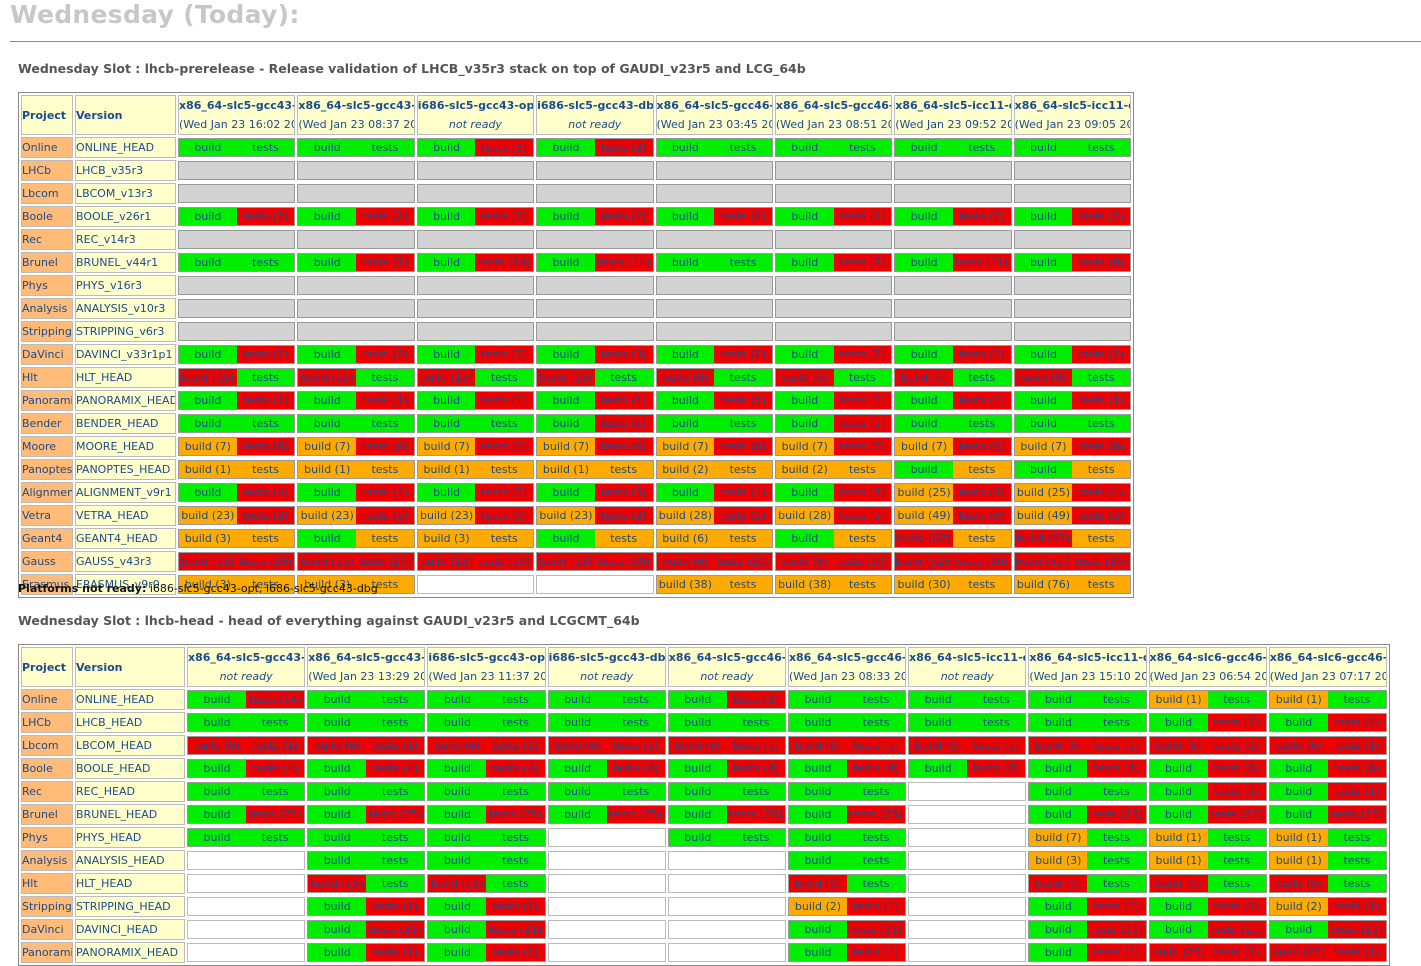  I want to click on project-name: Online, so click(47, 147).